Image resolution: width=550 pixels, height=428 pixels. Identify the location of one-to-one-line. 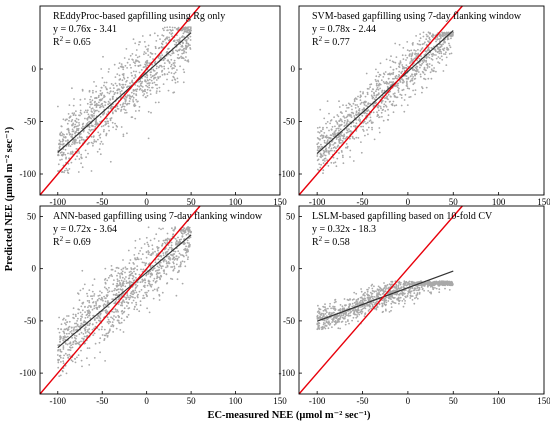
(120, 300).